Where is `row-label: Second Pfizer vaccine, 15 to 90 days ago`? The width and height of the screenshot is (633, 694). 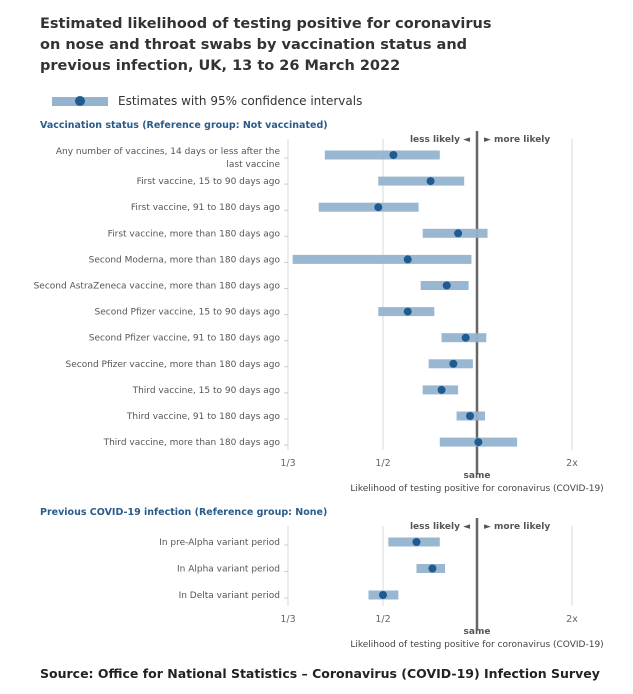
row-label: Second Pfizer vaccine, 15 to 90 days ago is located at coordinates (188, 313).